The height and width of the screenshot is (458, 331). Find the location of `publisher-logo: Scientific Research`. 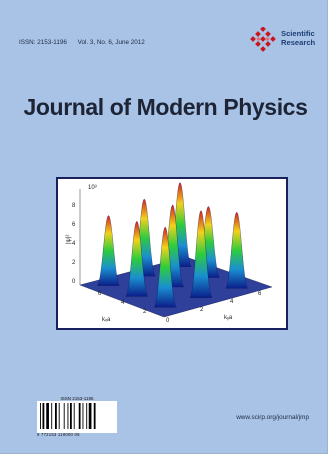

publisher-logo: Scientific Research is located at coordinates (288, 41).